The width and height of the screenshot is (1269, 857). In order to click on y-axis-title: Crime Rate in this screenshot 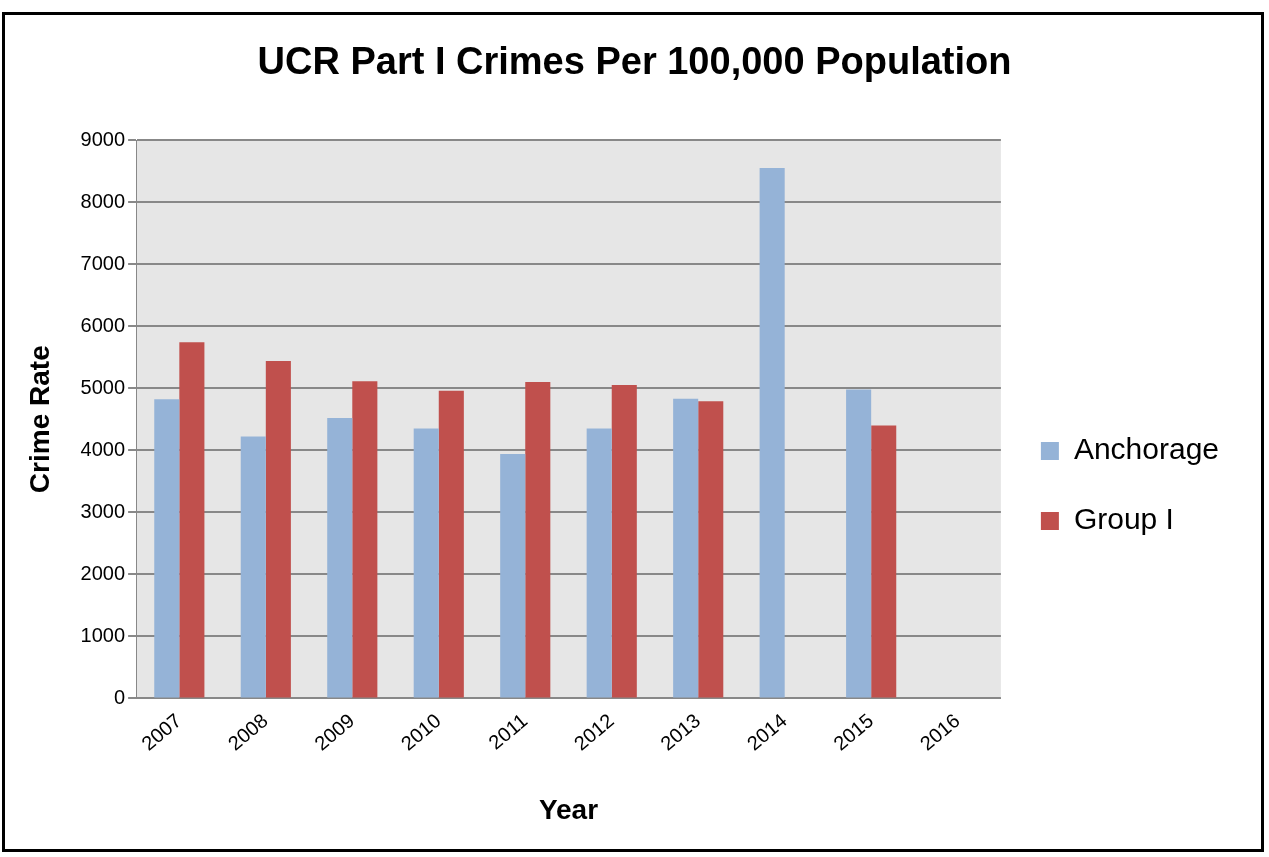, I will do `click(39, 419)`.